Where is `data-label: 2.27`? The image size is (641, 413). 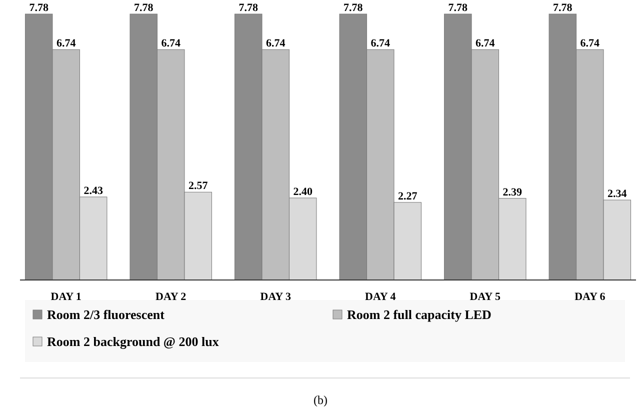
data-label: 2.27 is located at coordinates (408, 196).